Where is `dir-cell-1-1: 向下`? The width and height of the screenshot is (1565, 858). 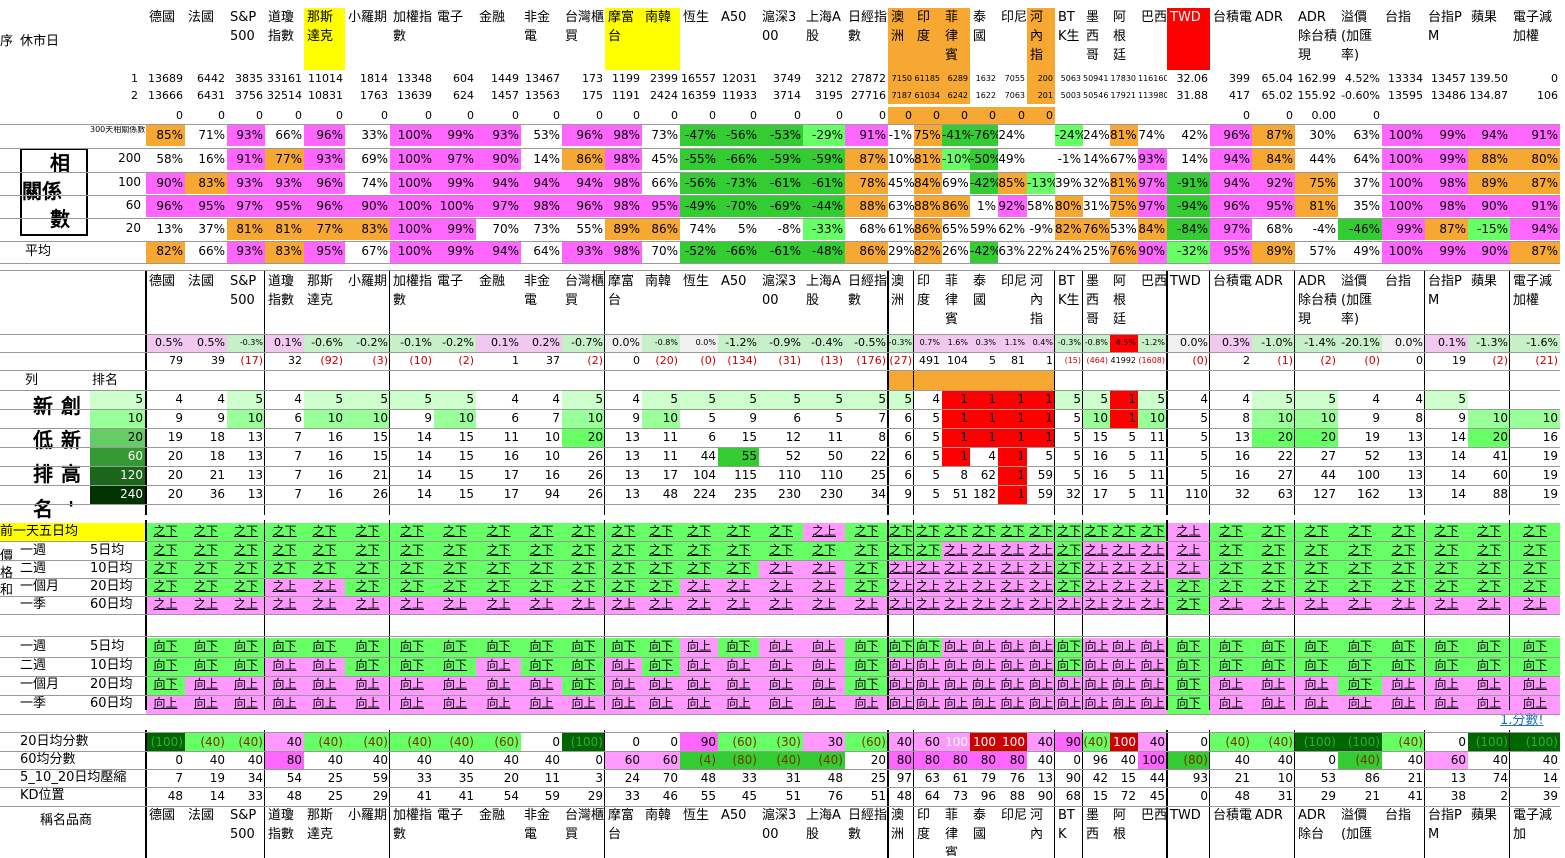
dir-cell-1-1: 向下 is located at coordinates (206, 666).